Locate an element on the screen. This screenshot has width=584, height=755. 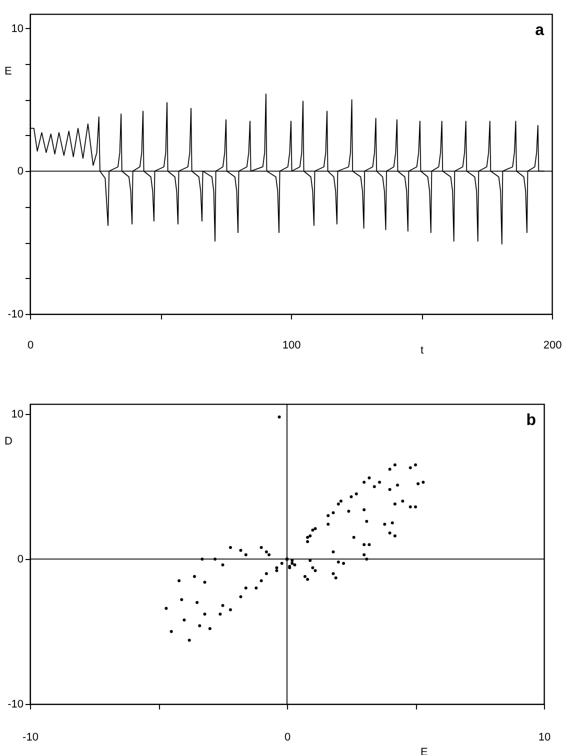
x-tick-label: 200 is located at coordinates (552, 346).